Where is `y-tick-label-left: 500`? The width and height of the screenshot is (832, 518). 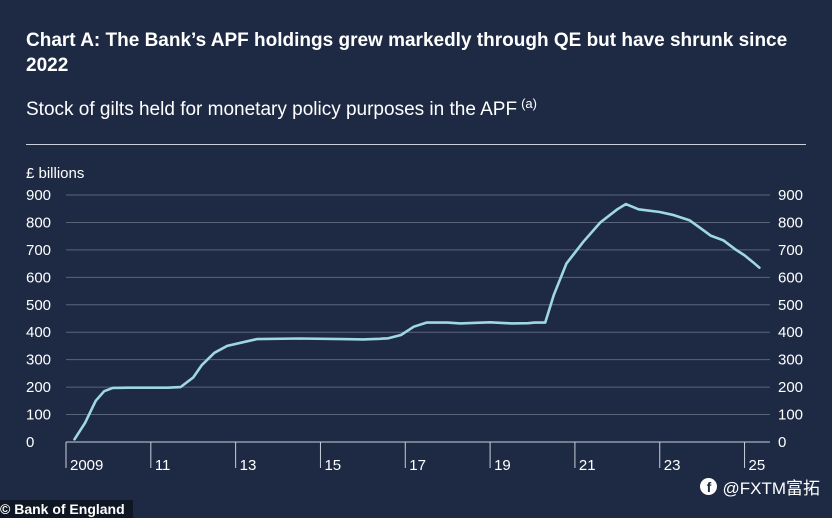
y-tick-label-left: 500 is located at coordinates (38, 305).